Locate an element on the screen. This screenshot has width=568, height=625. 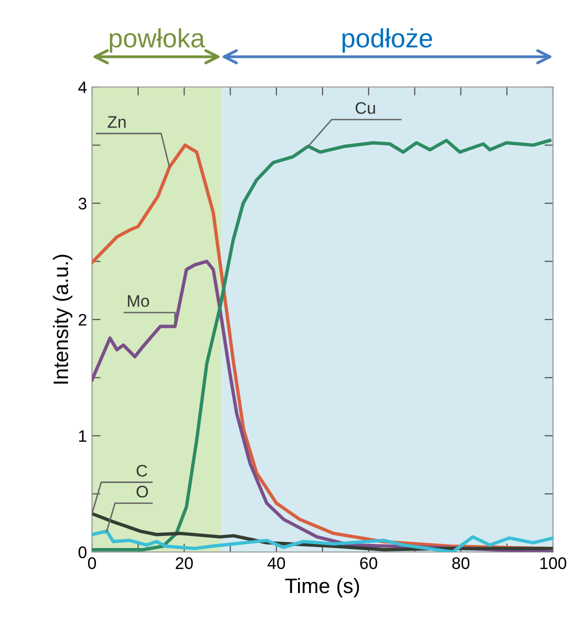
band-label: podłoże is located at coordinates (387, 40).